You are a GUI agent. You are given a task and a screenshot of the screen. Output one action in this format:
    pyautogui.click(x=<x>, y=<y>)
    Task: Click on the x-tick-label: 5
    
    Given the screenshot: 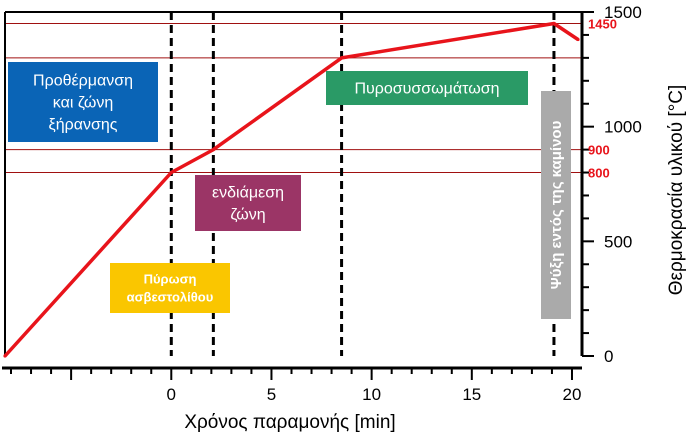 What is the action you would take?
    pyautogui.click(x=271, y=394)
    